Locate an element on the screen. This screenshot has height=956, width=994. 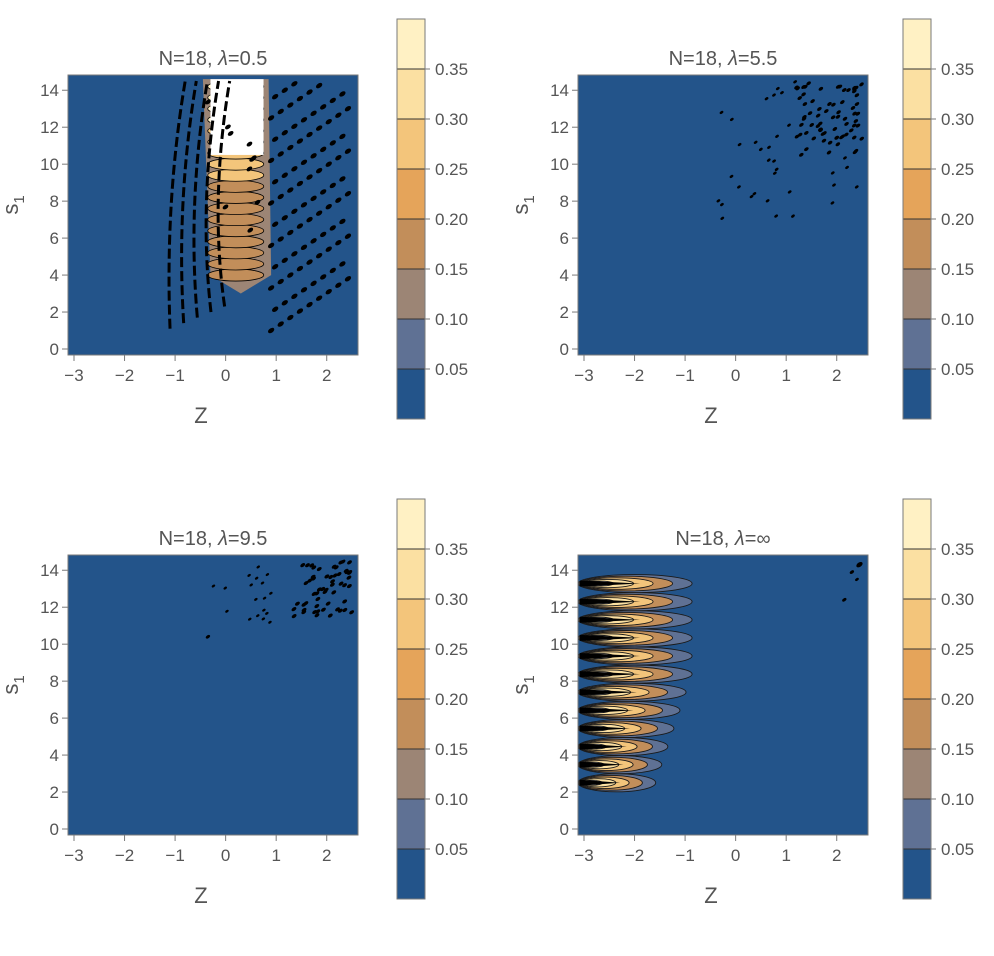
contour-lobe is located at coordinates (236, 231).